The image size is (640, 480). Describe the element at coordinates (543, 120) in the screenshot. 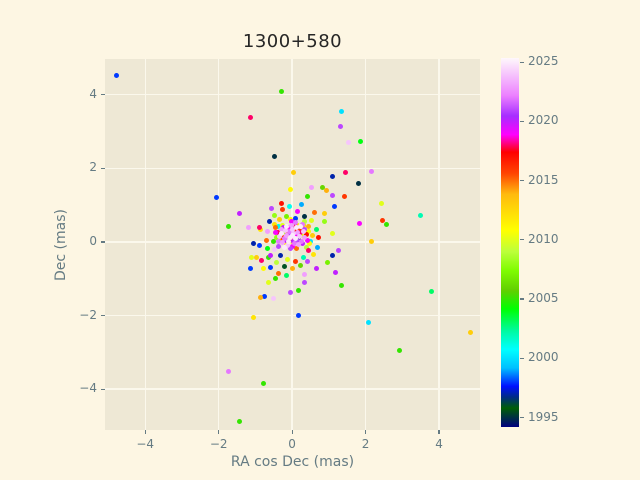

I see `colorbar-tick-label: 2020` at that location.